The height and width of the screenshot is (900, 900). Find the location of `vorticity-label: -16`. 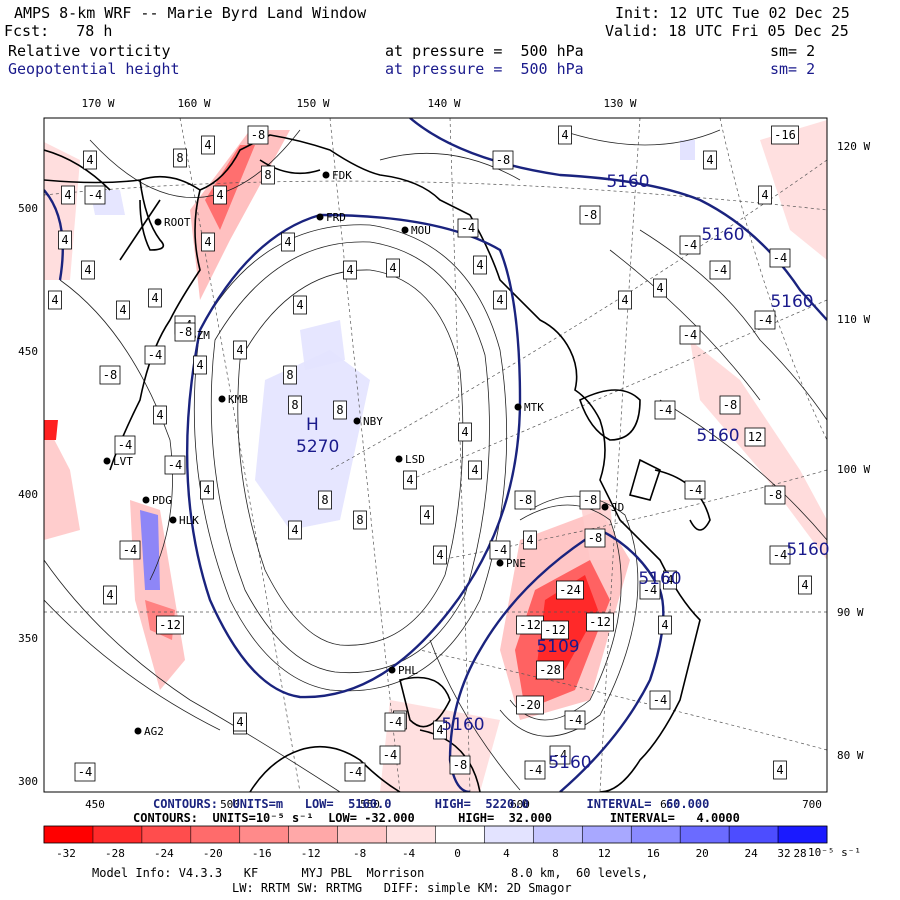

vorticity-label: -16 is located at coordinates (785, 135).